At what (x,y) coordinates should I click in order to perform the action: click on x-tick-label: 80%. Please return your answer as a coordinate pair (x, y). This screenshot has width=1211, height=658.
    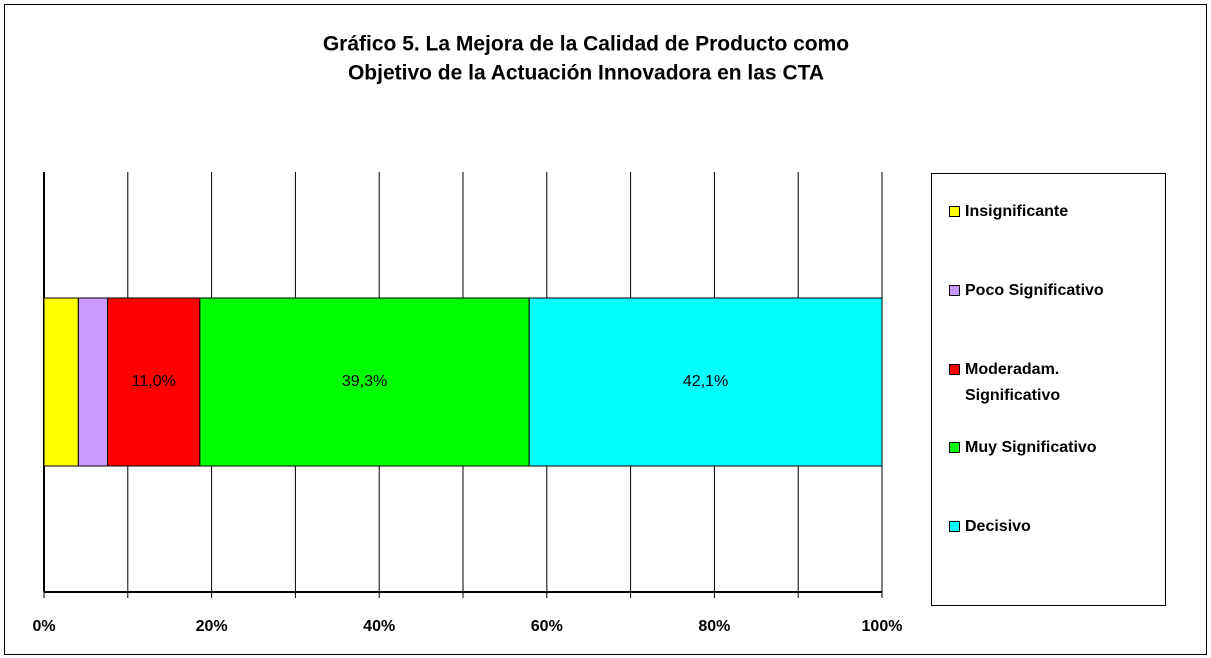
    Looking at the image, I should click on (714, 626).